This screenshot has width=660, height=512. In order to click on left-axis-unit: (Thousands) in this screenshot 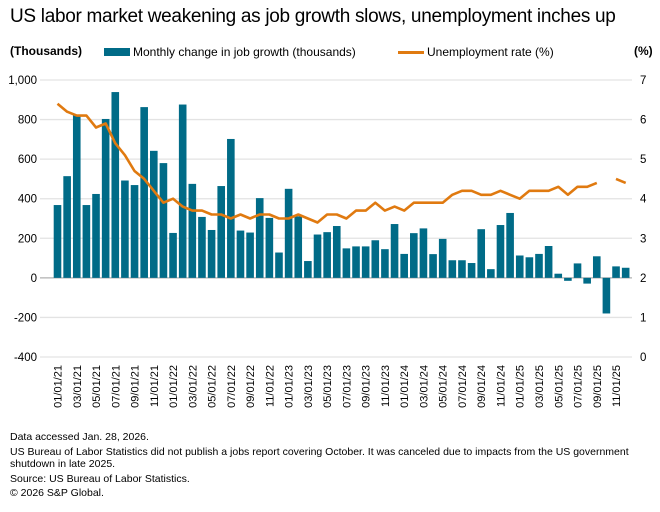, I will do `click(46, 51)`.